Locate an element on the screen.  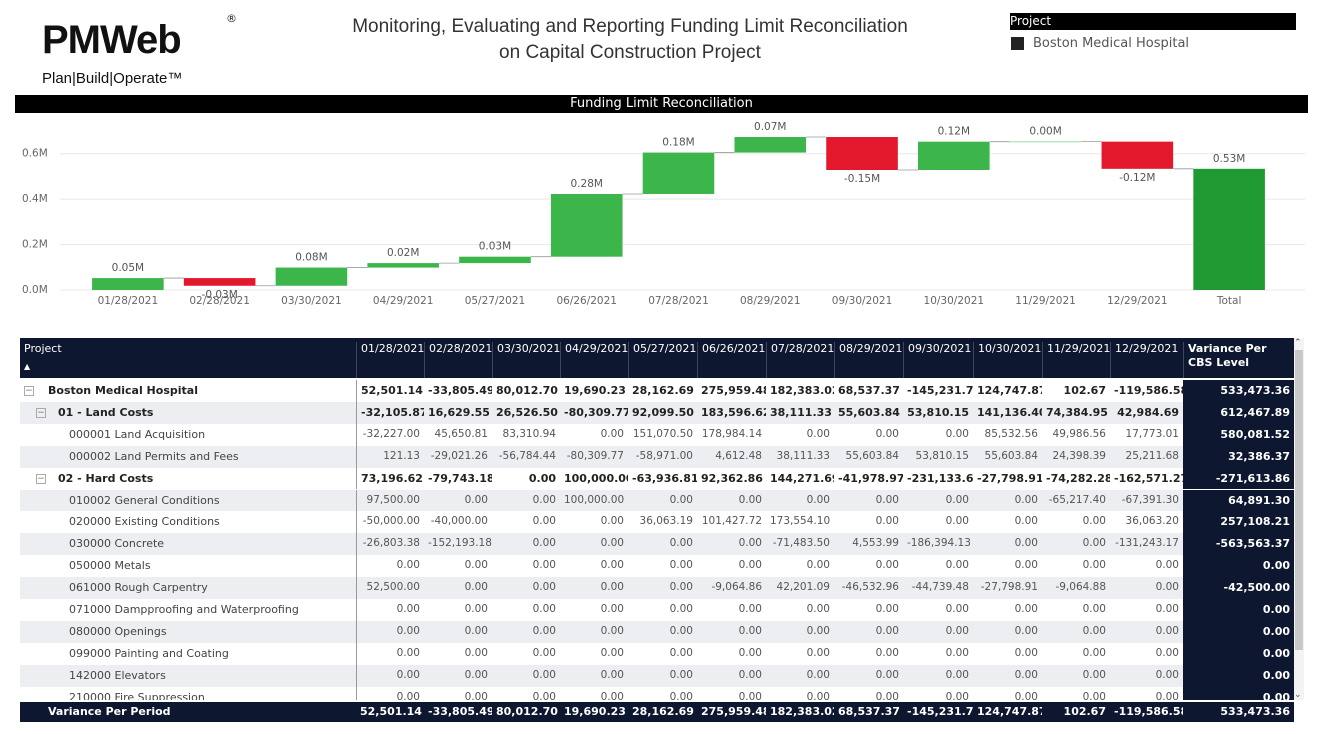
x-tick-label: 05/27/2021 is located at coordinates (495, 301).